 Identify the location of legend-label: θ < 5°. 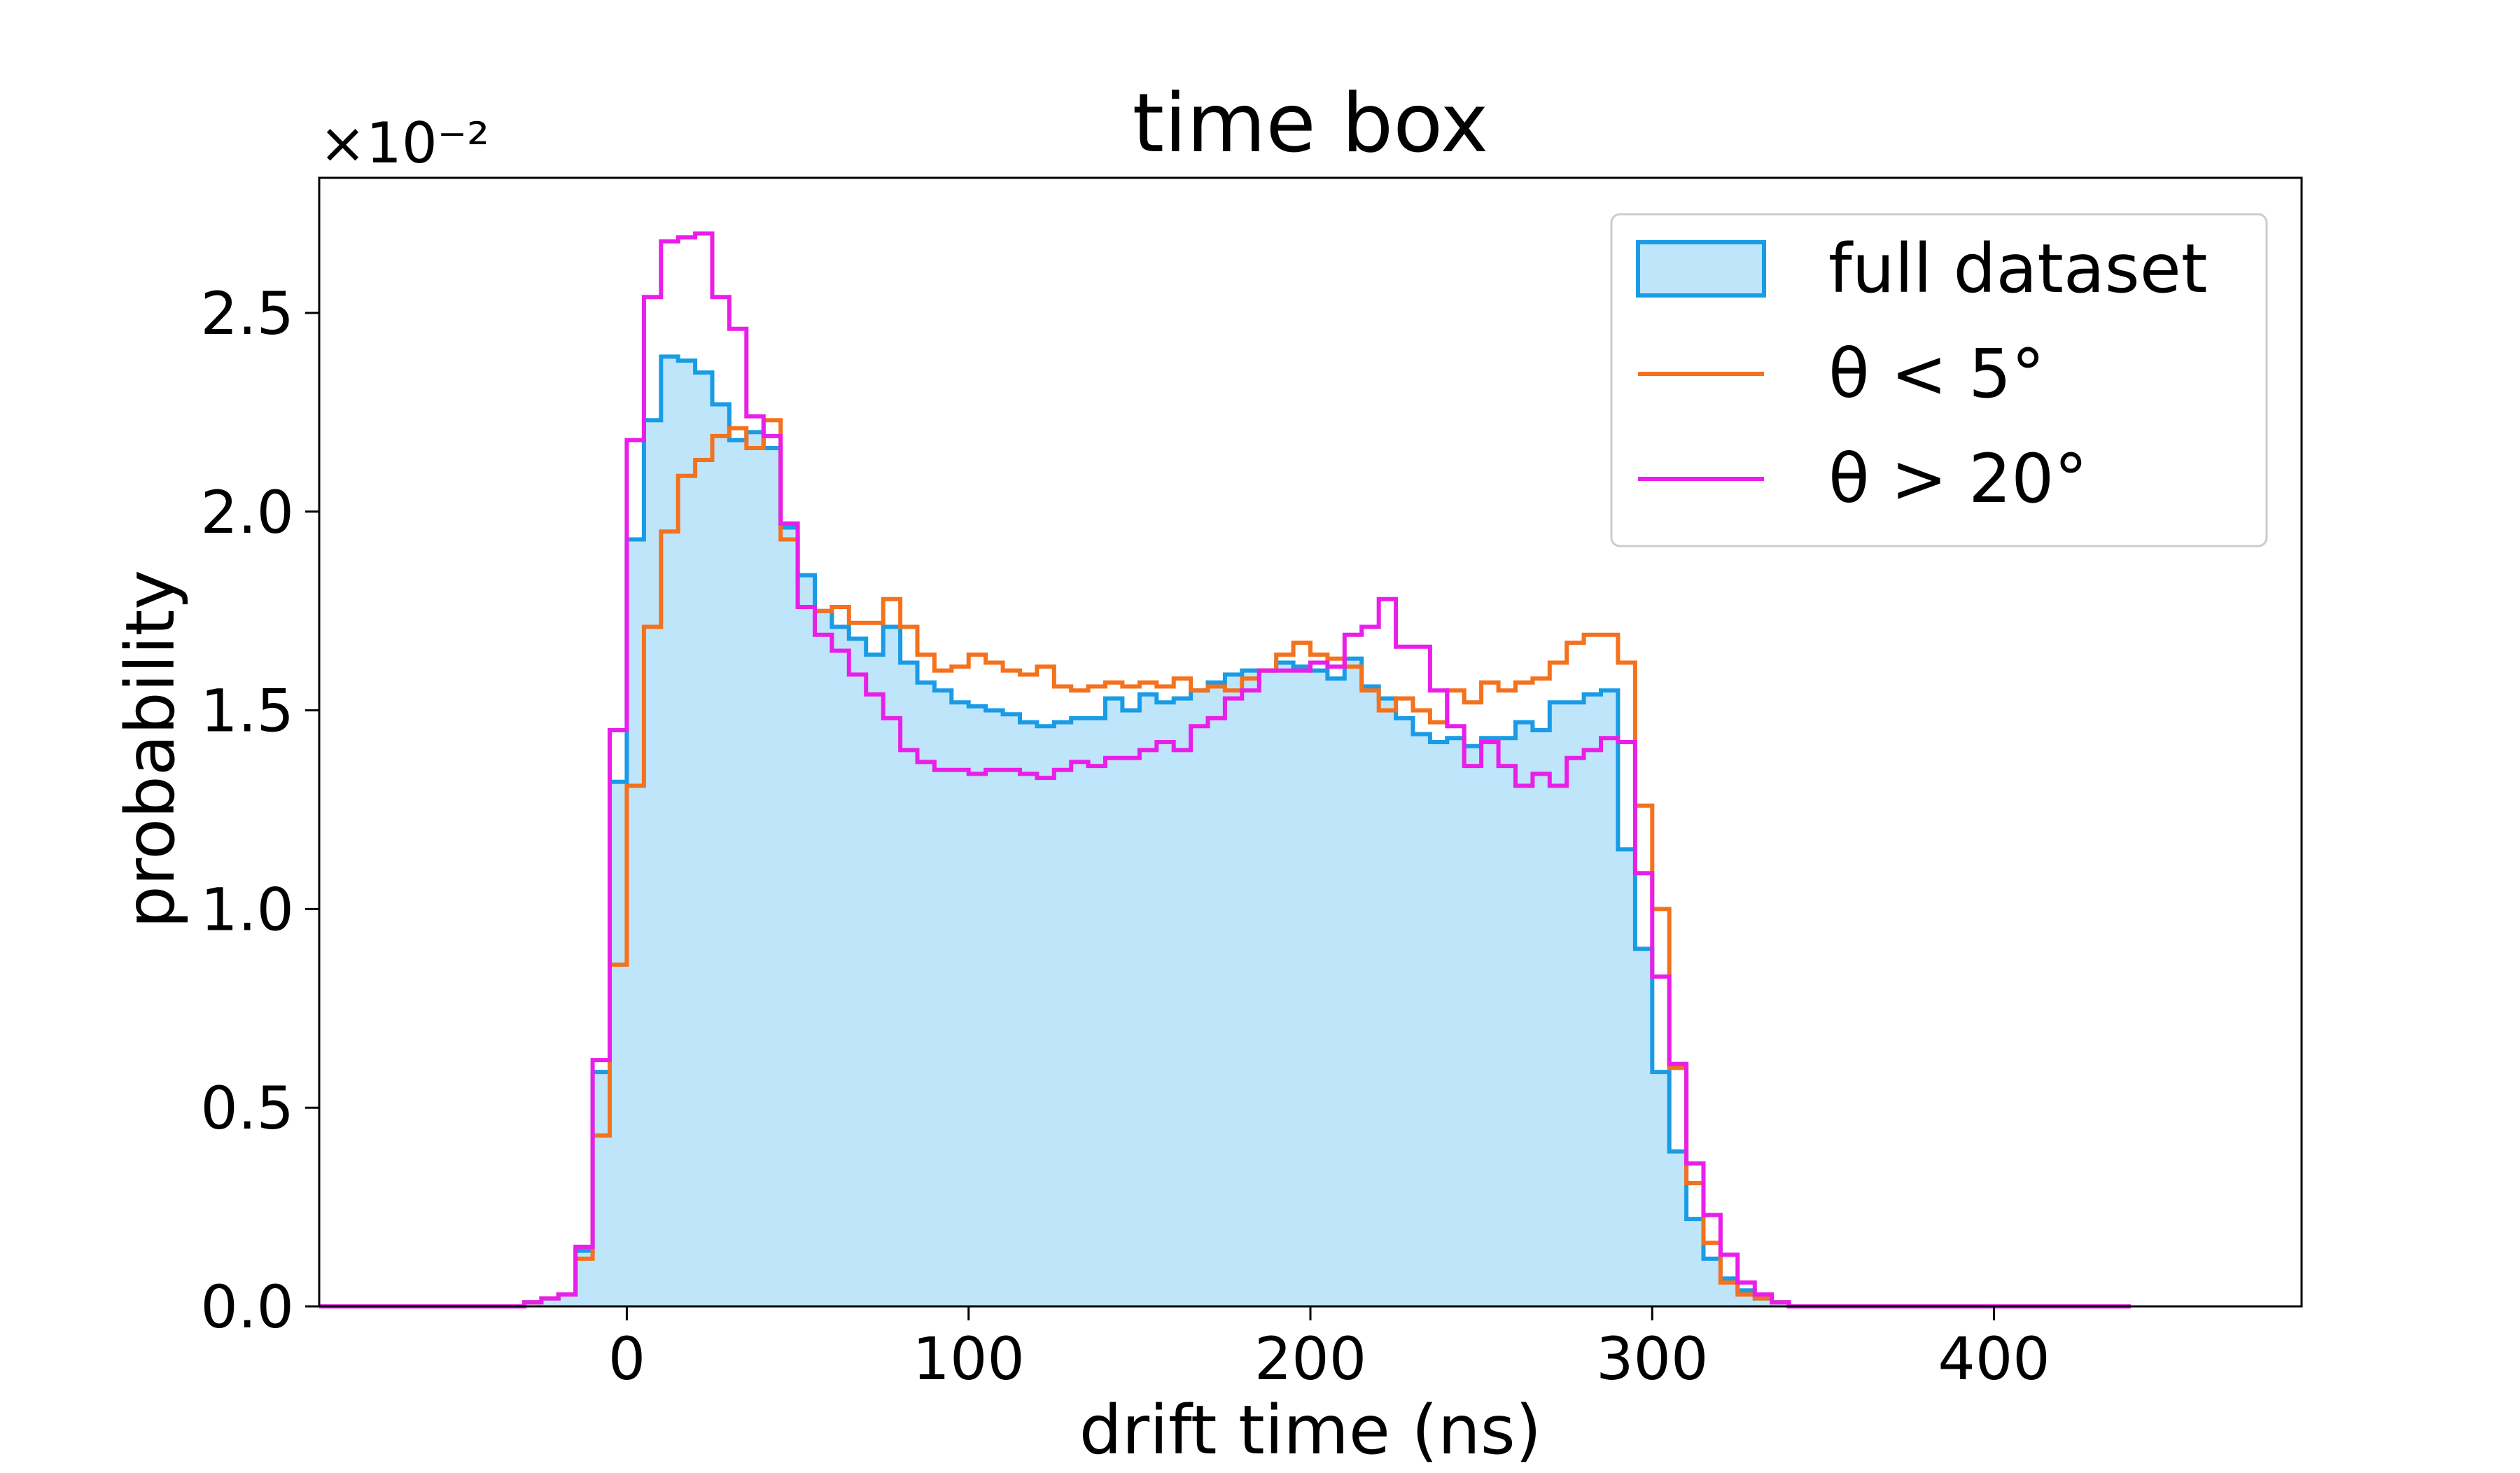
(1936, 374).